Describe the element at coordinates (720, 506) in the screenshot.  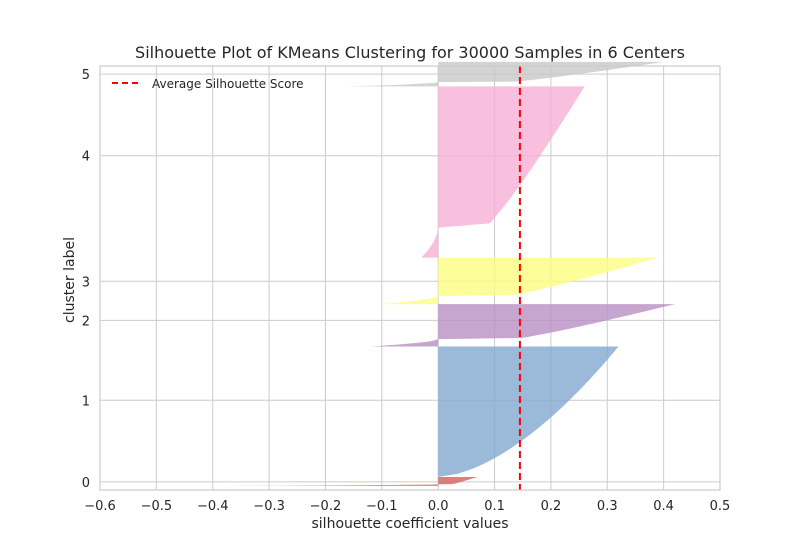
I see `x-tick-label: 0.5` at that location.